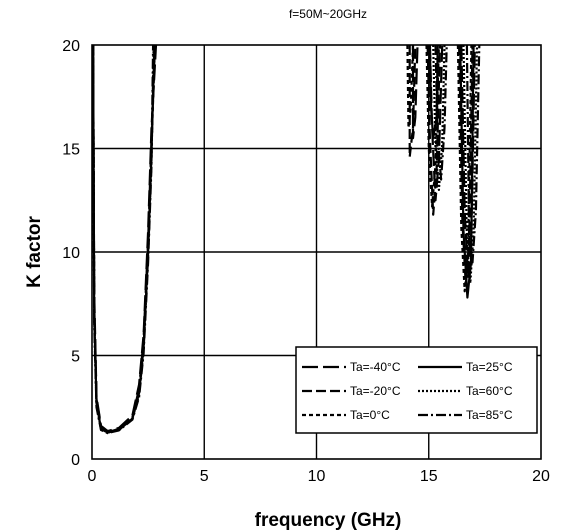  What do you see at coordinates (541, 476) in the screenshot?
I see `x-tick-label: 20` at bounding box center [541, 476].